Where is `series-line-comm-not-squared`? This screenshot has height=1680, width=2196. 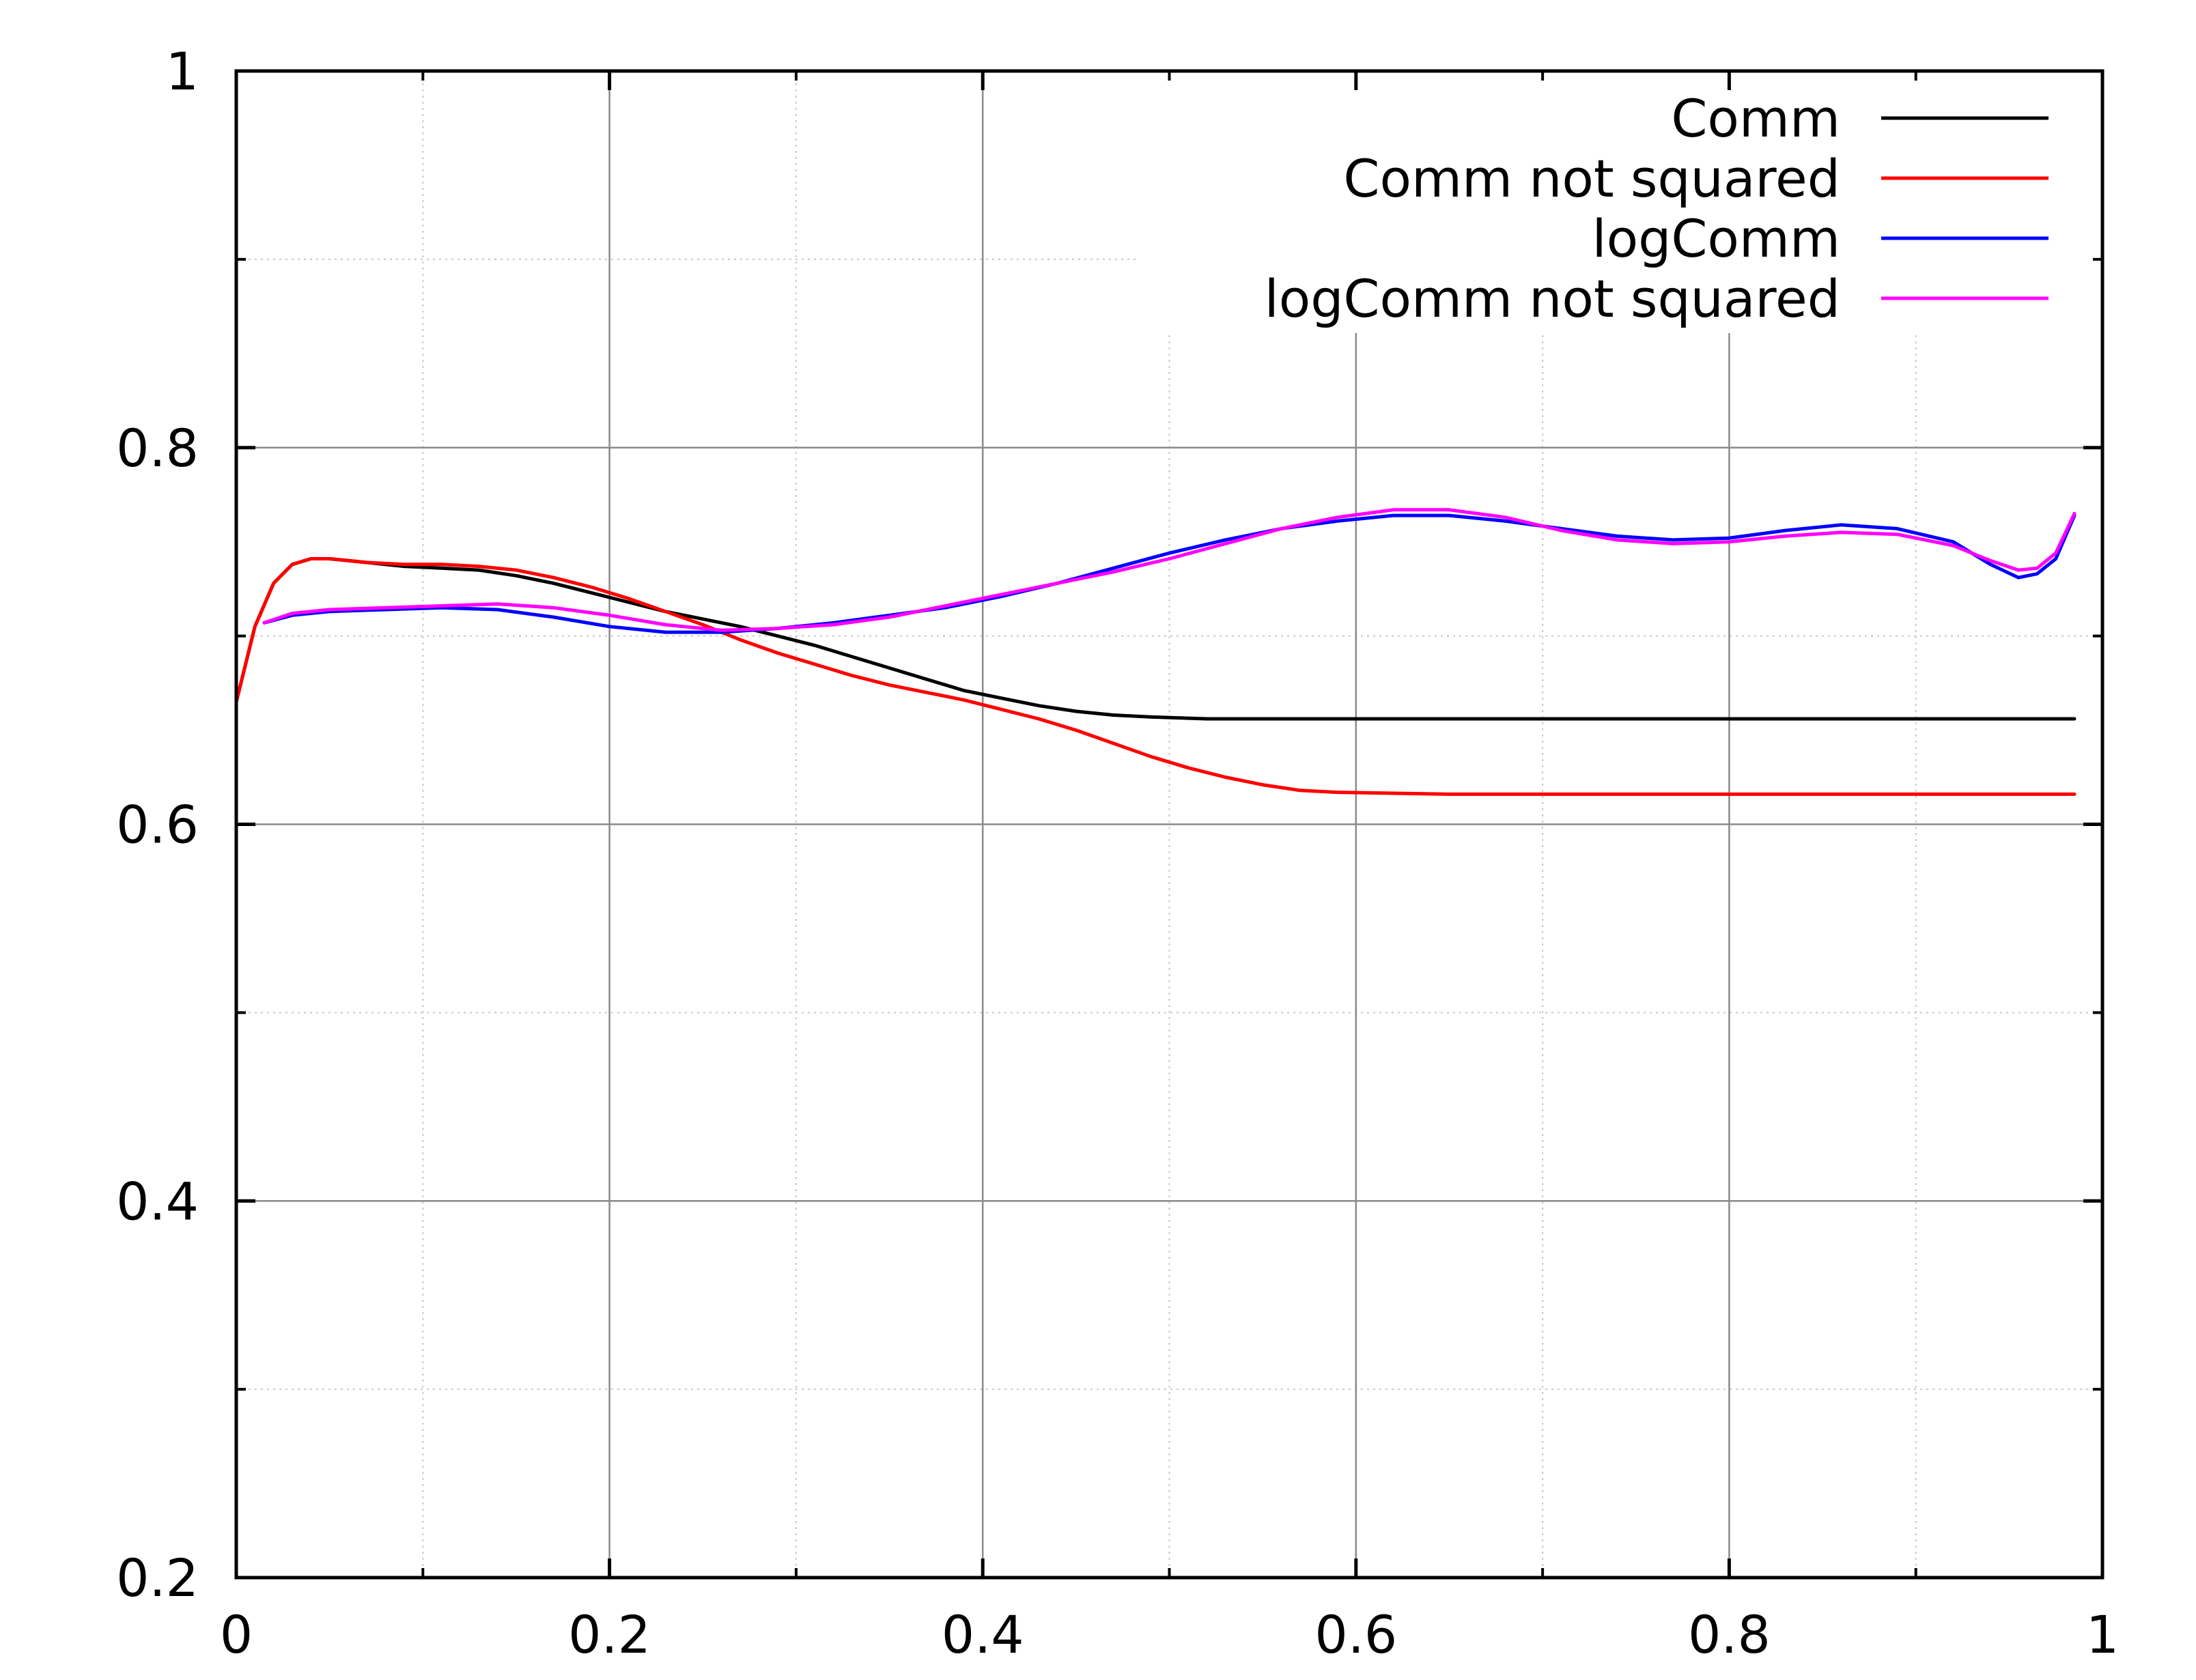 series-line-comm-not-squared is located at coordinates (1155, 676).